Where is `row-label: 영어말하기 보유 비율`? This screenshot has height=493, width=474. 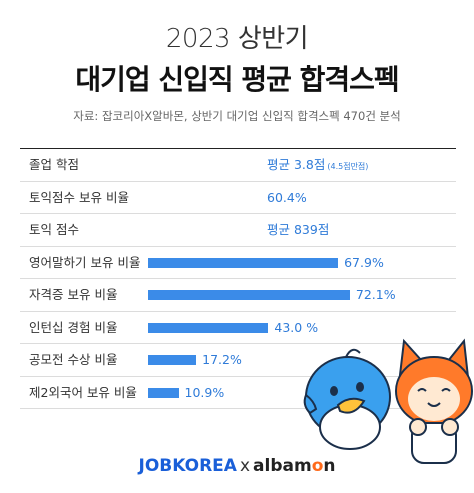
row-label: 영어말하기 보유 비율 is located at coordinates (85, 262).